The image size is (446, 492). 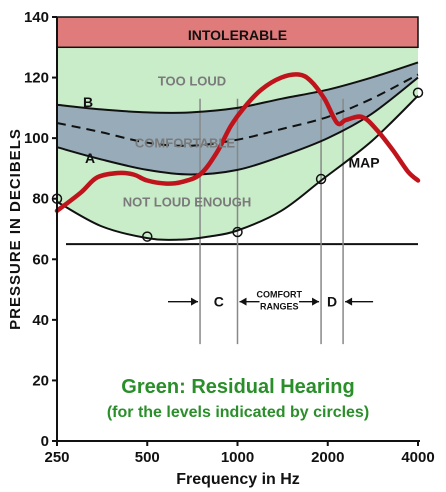 I want to click on comfortable-label: COMFORTABLE, so click(x=185, y=143).